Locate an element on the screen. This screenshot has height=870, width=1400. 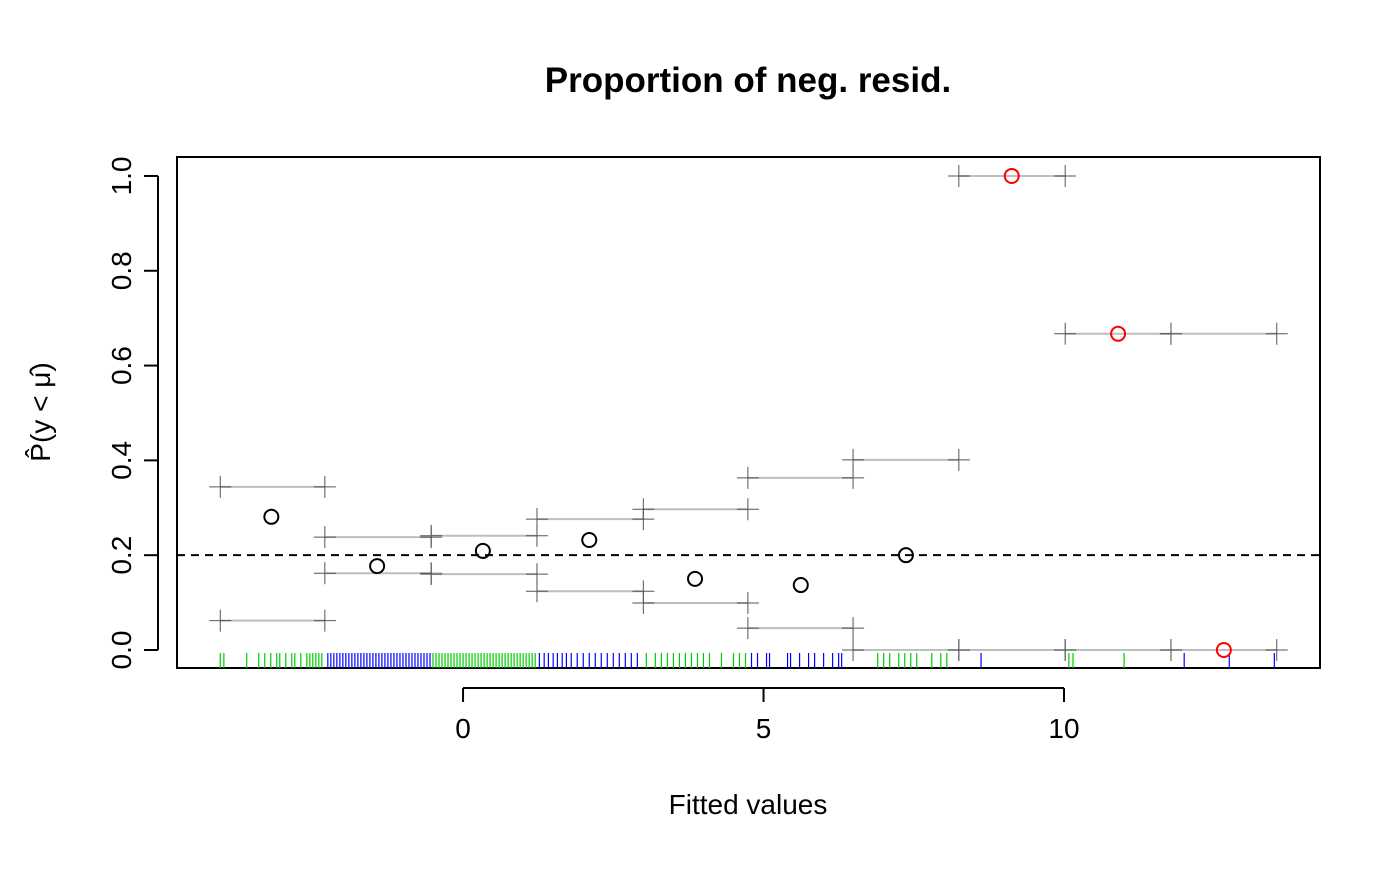
chart-title: Proportion of neg. resid. is located at coordinates (748, 80).